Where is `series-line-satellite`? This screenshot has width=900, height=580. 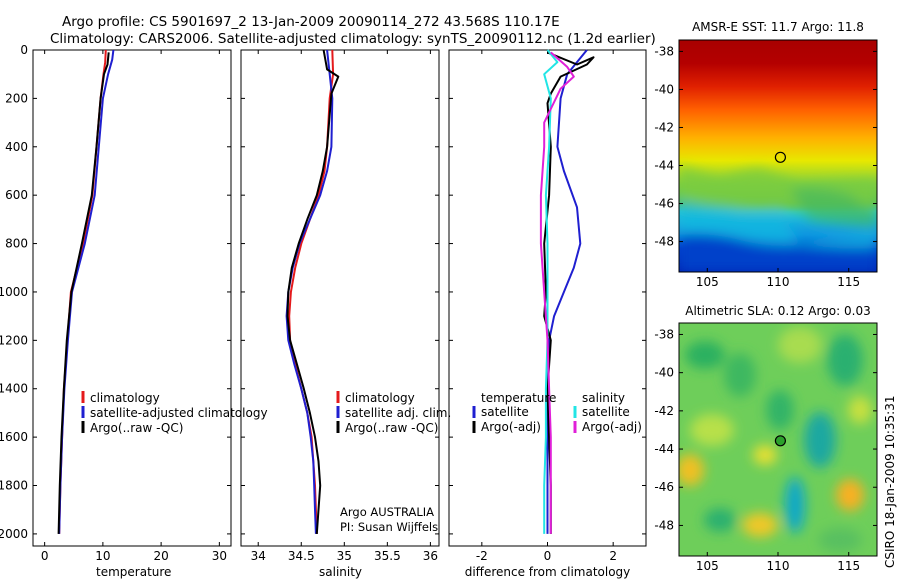
series-line-satellite is located at coordinates (551, 291).